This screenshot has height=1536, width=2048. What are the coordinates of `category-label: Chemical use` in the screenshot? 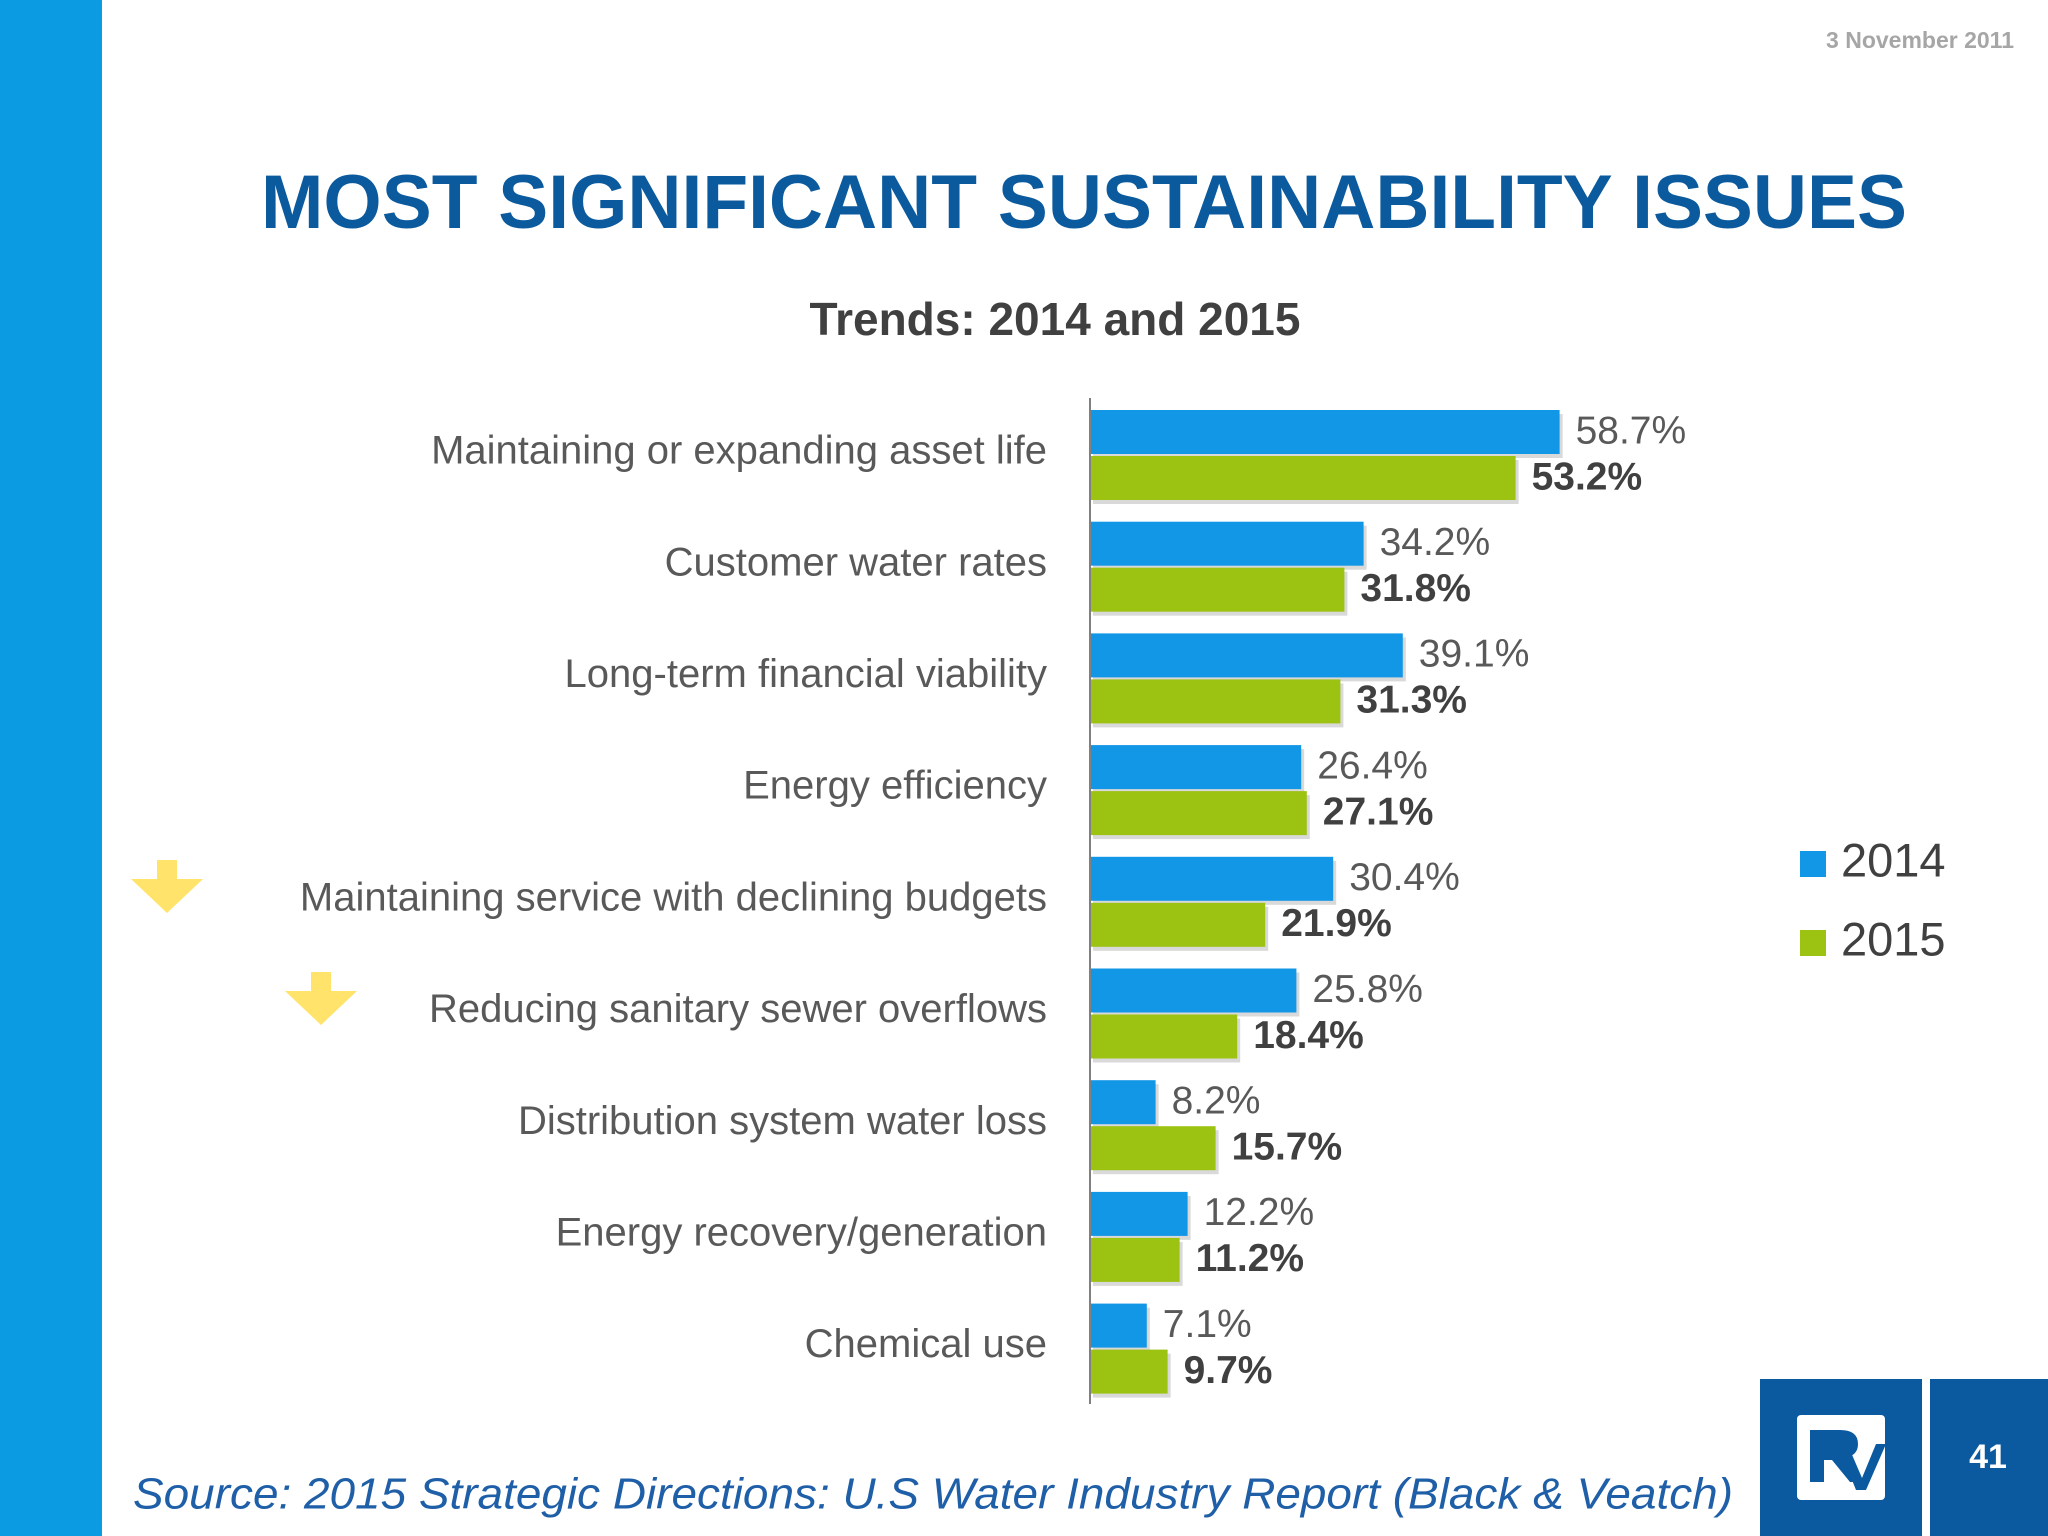 It's located at (926, 1344).